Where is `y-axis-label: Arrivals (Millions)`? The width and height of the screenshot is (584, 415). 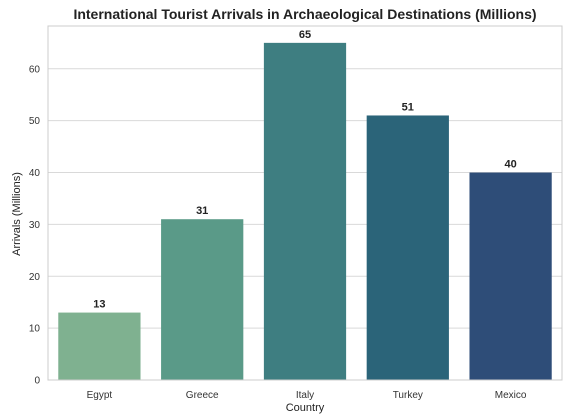 y-axis-label: Arrivals (Millions) is located at coordinates (17, 214).